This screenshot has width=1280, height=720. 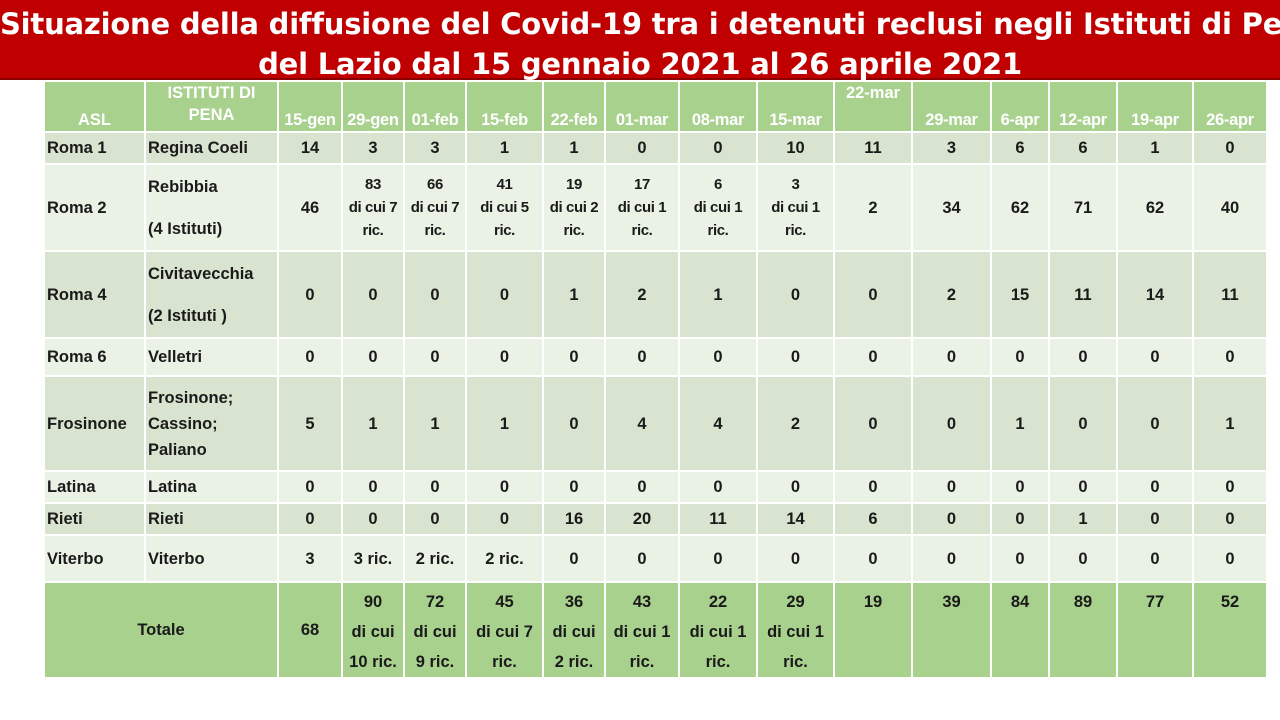 I want to click on value-cell: 3, so click(x=435, y=148).